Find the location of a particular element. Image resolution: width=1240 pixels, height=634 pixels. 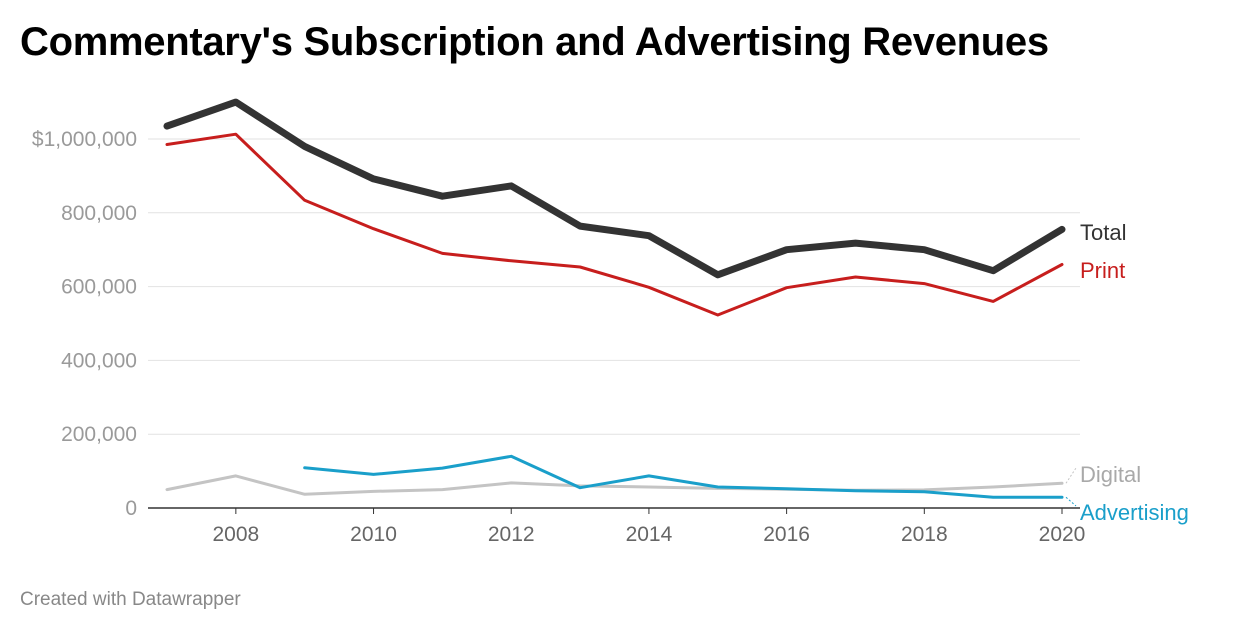

x-tick-label: 2020 is located at coordinates (1062, 534).